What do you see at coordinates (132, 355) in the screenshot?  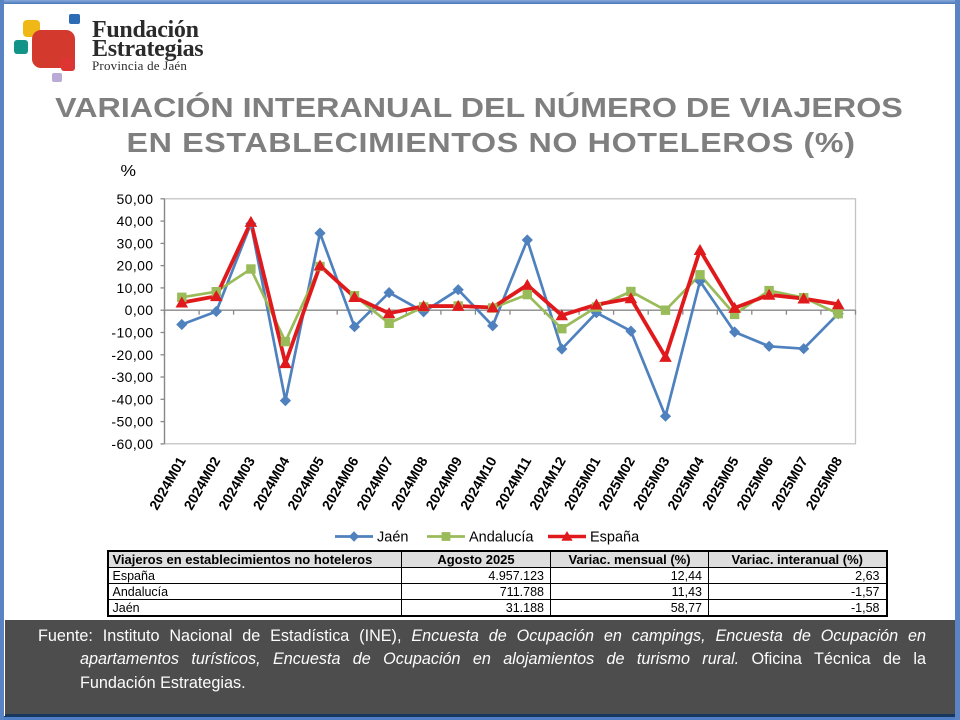 I see `svg-text: -20,00` at bounding box center [132, 355].